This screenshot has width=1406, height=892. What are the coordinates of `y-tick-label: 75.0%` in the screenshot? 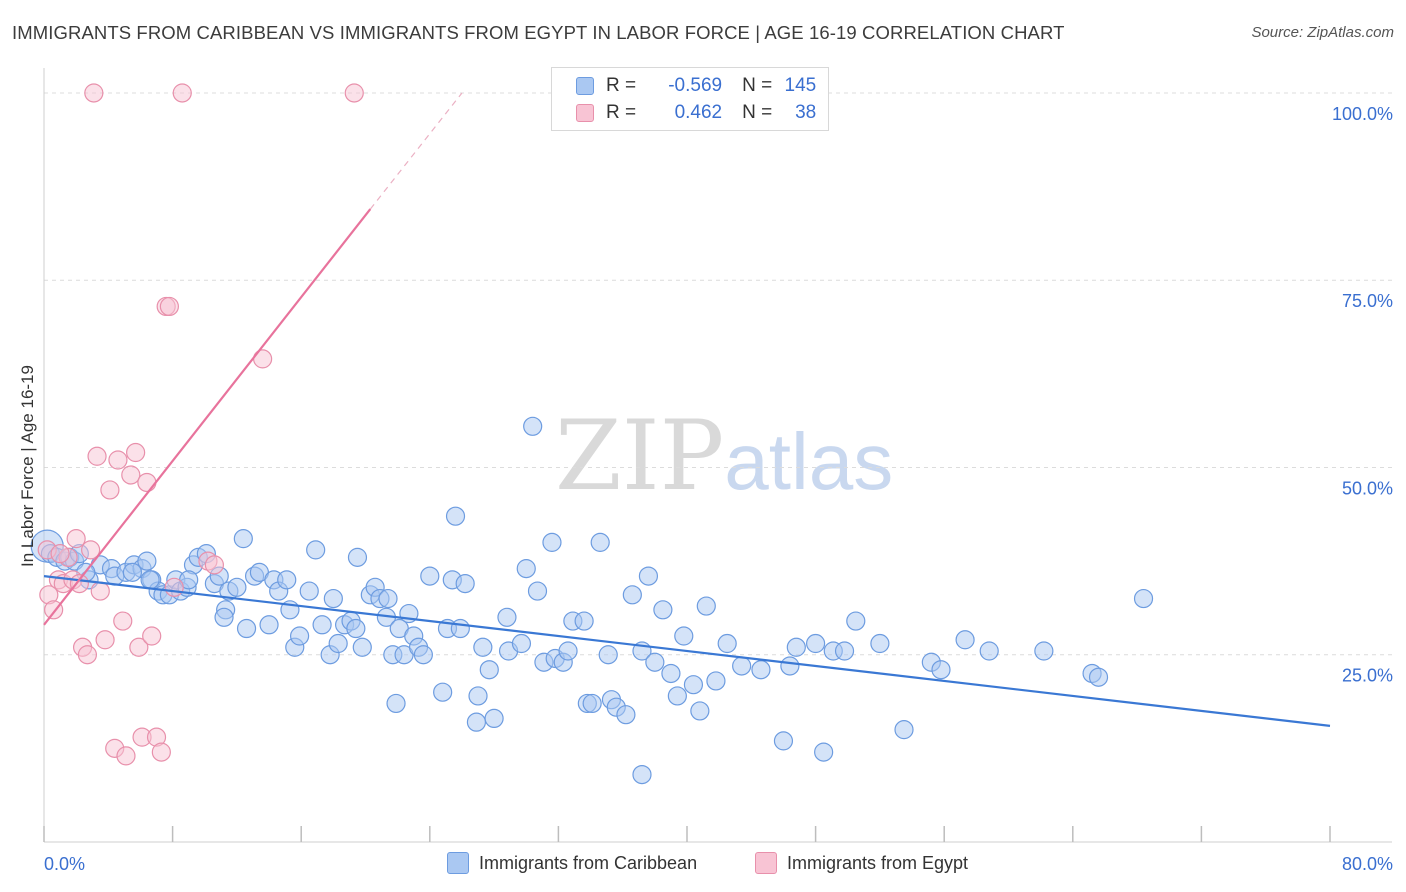 It's located at (1367, 301).